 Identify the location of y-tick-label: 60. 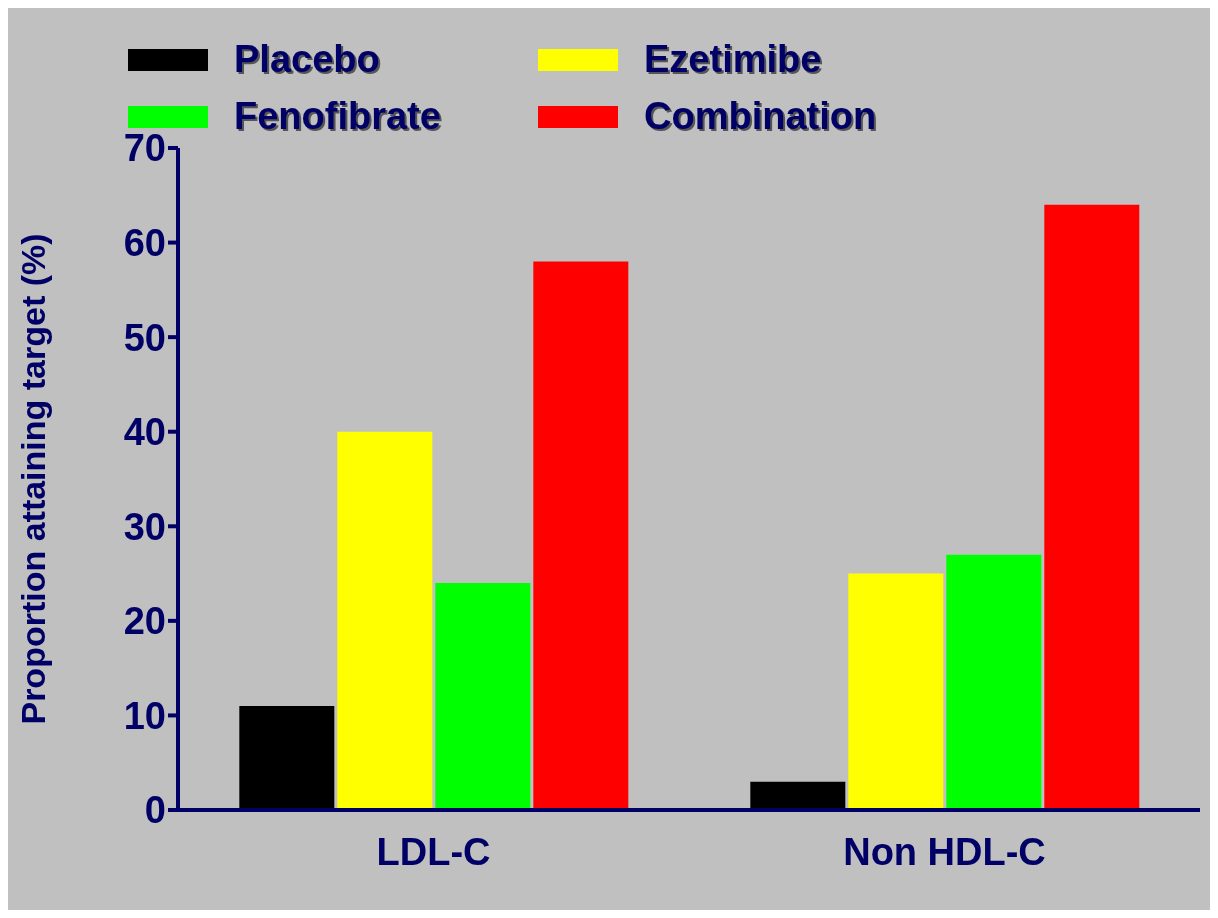
(144, 243).